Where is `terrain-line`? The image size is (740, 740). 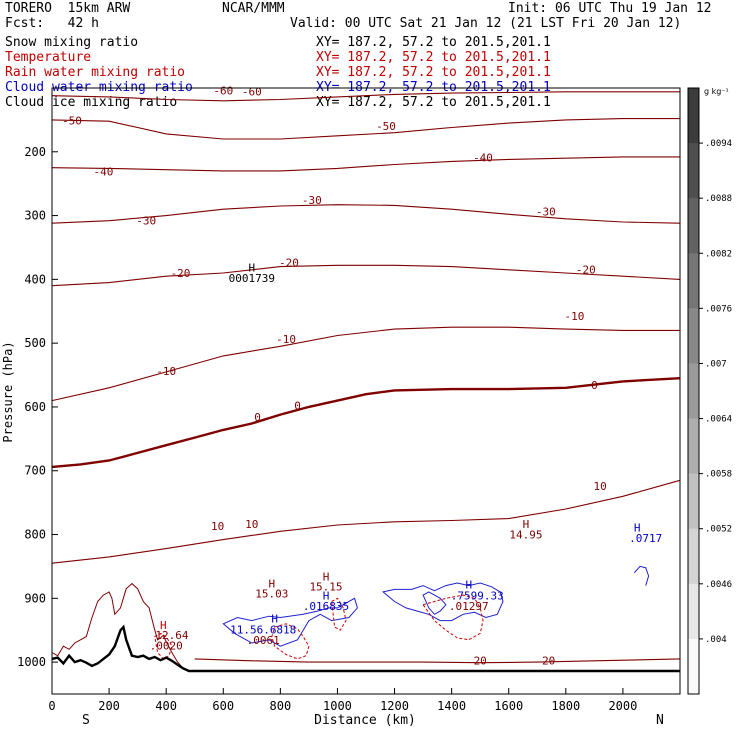 terrain-line is located at coordinates (365, 648).